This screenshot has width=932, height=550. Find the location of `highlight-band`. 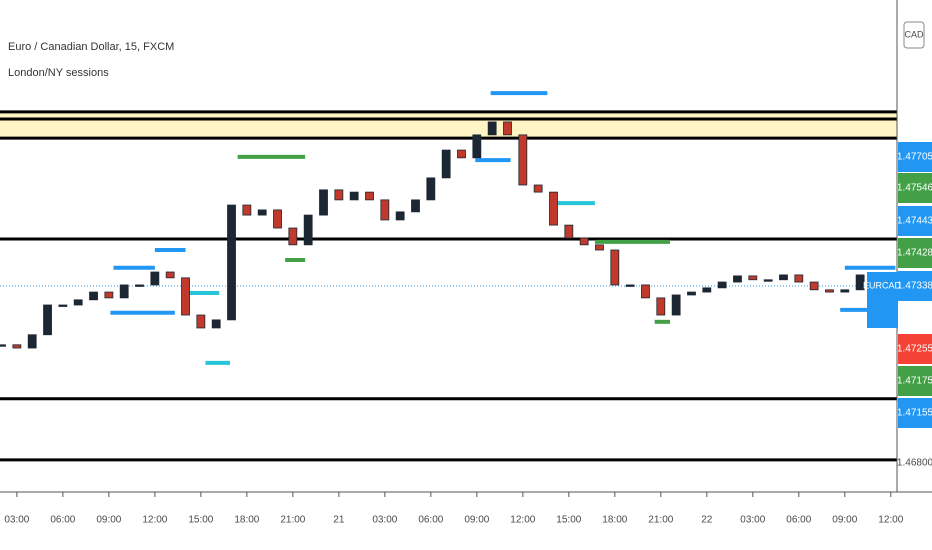

highlight-band is located at coordinates (448, 125).